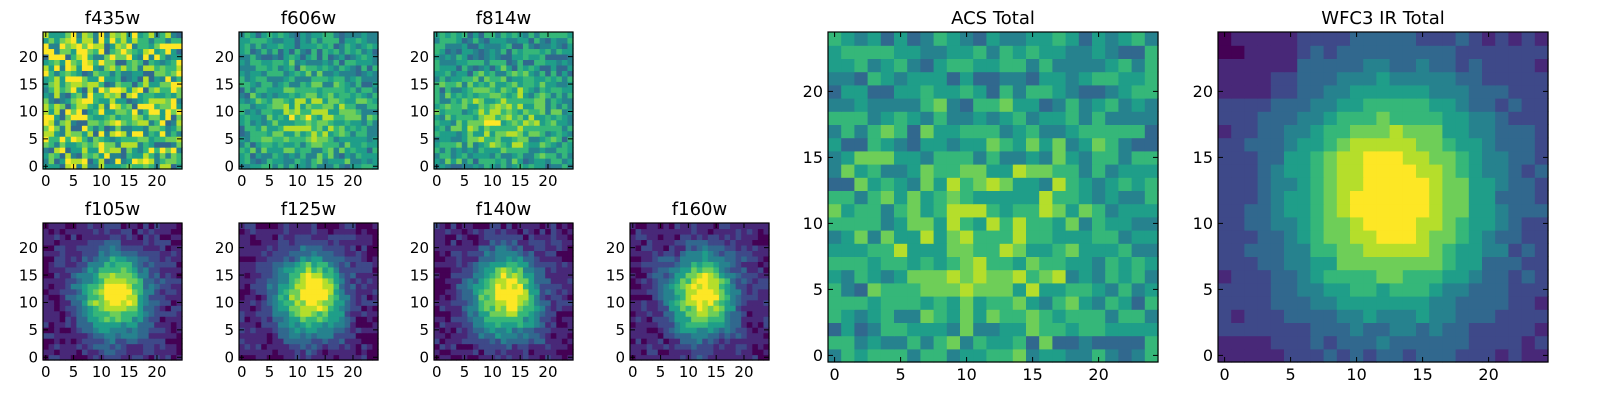  What do you see at coordinates (503, 18) in the screenshot?
I see `panel-title: f814w` at bounding box center [503, 18].